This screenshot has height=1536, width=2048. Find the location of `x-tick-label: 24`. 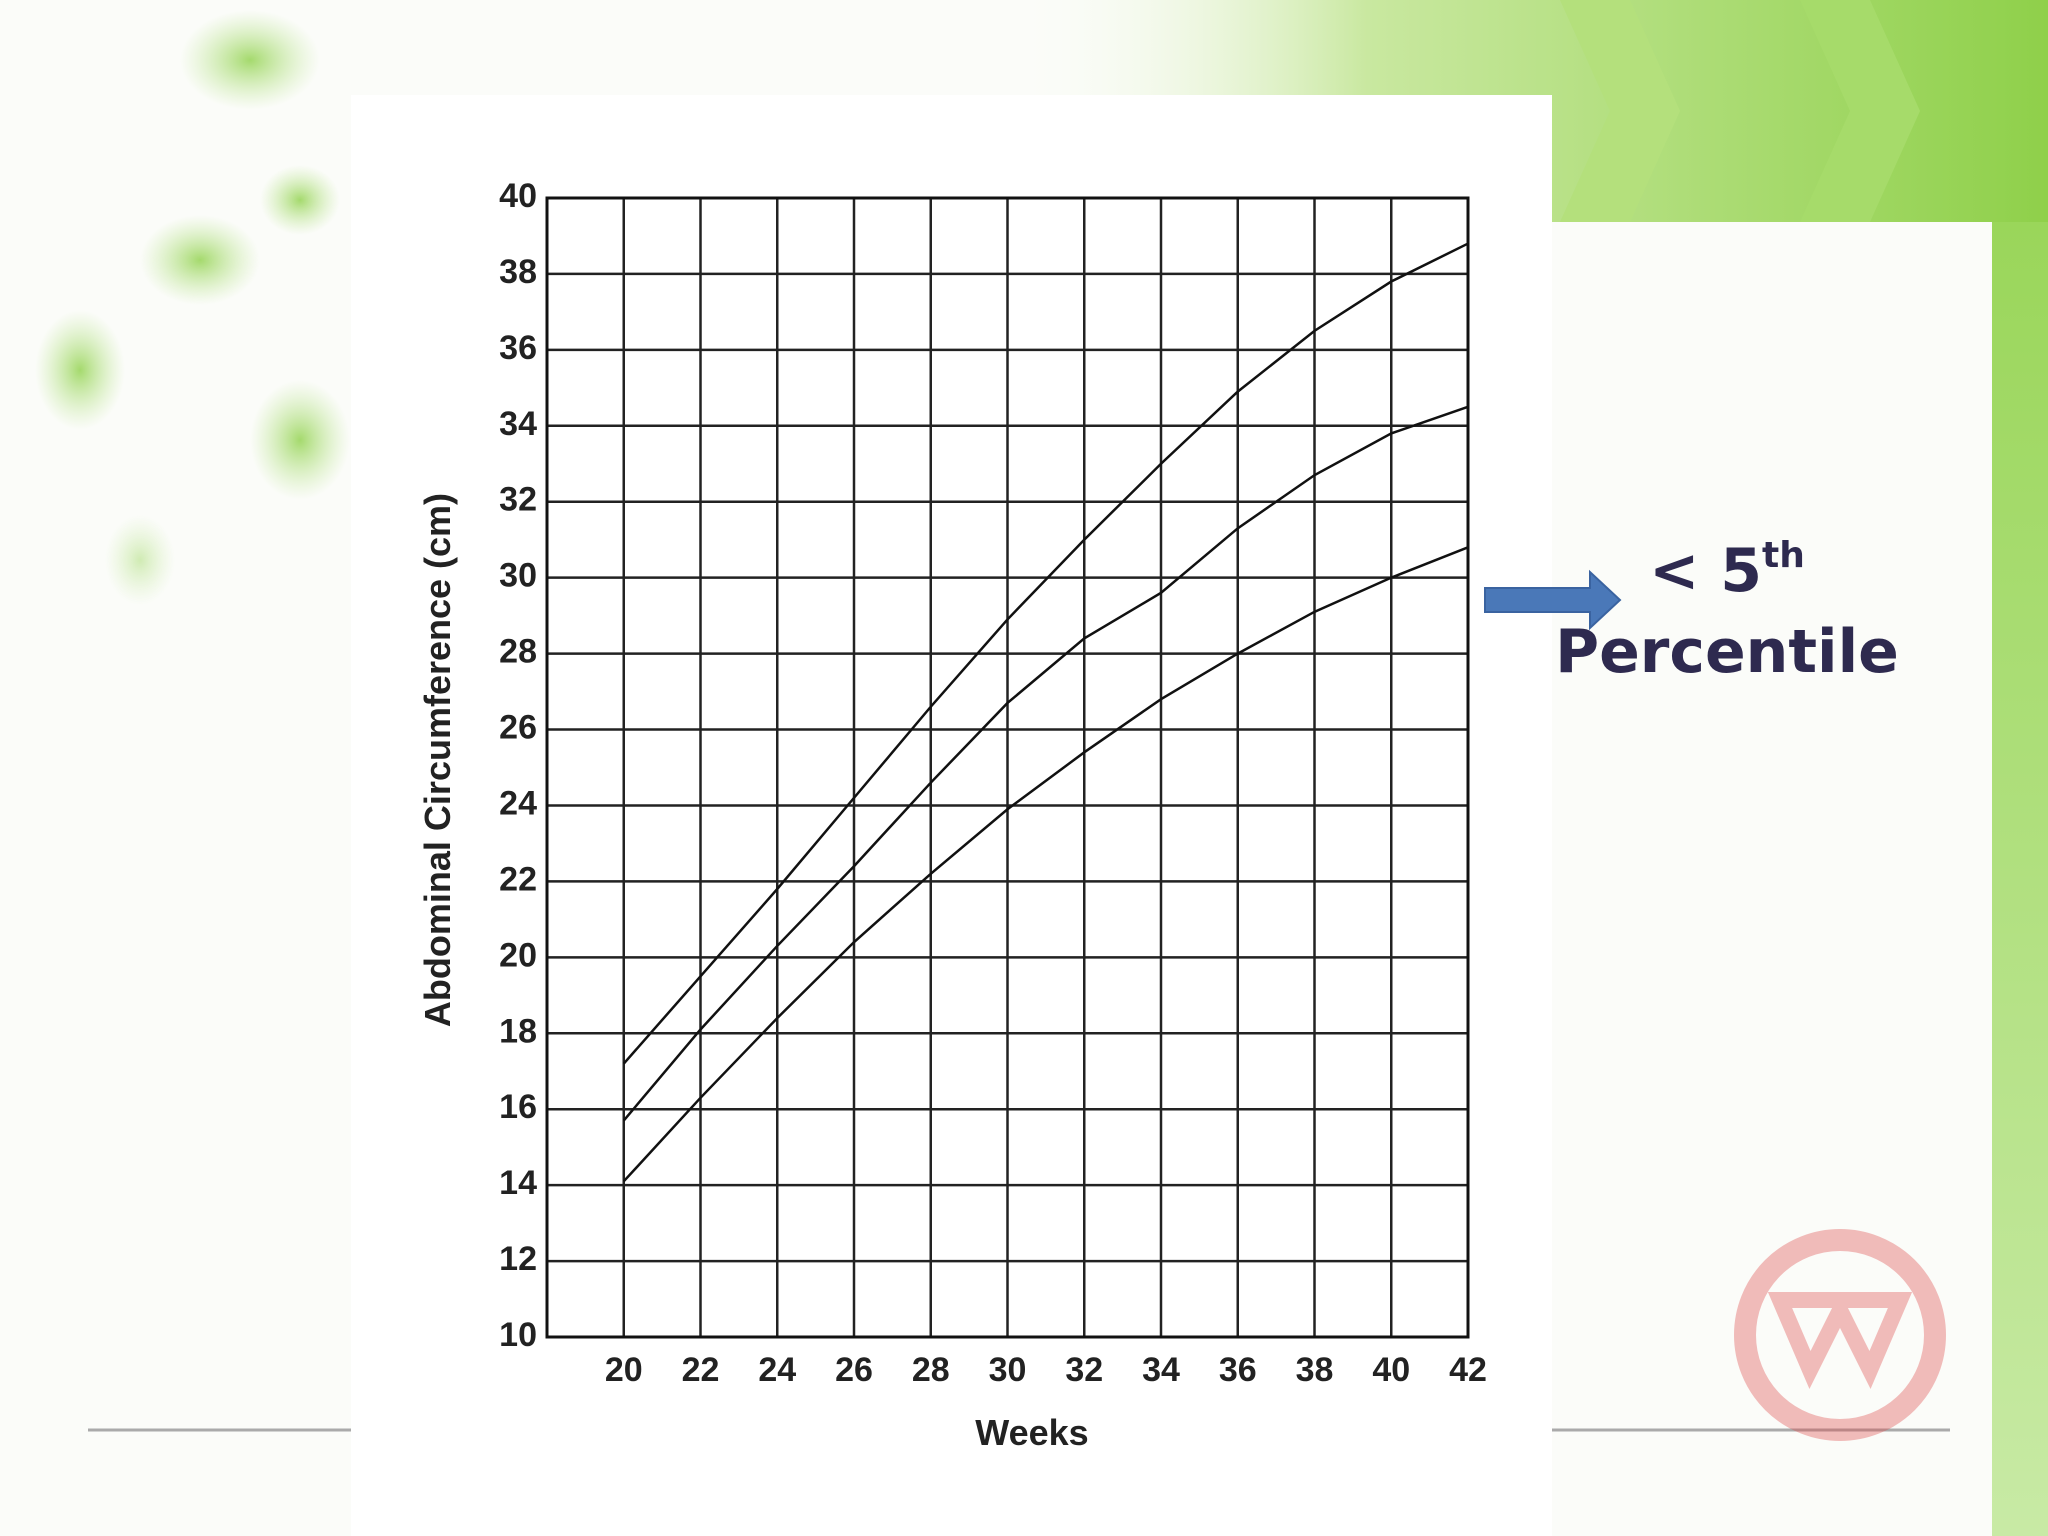

x-tick-label: 24 is located at coordinates (777, 1370).